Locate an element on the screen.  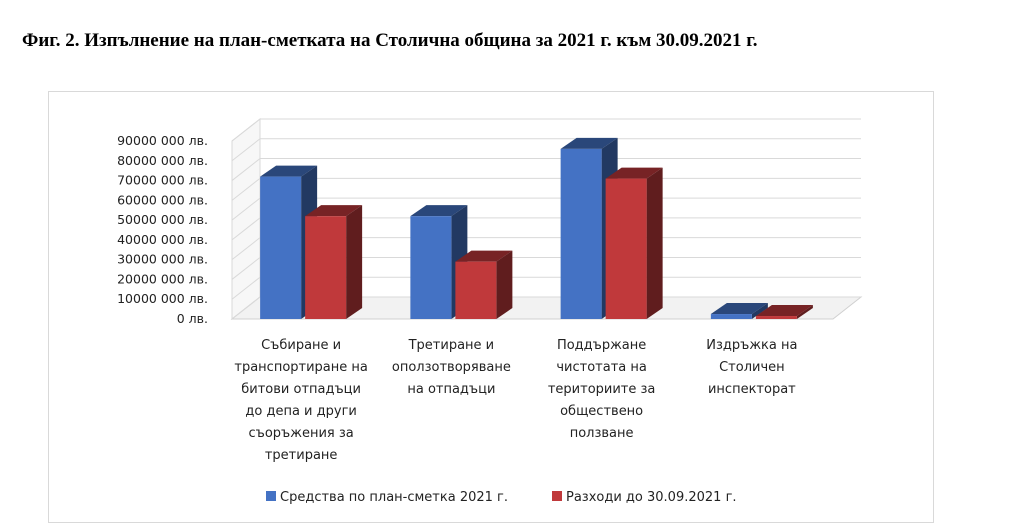
y-tick-label: 80000 000 лв. is located at coordinates (162, 160).